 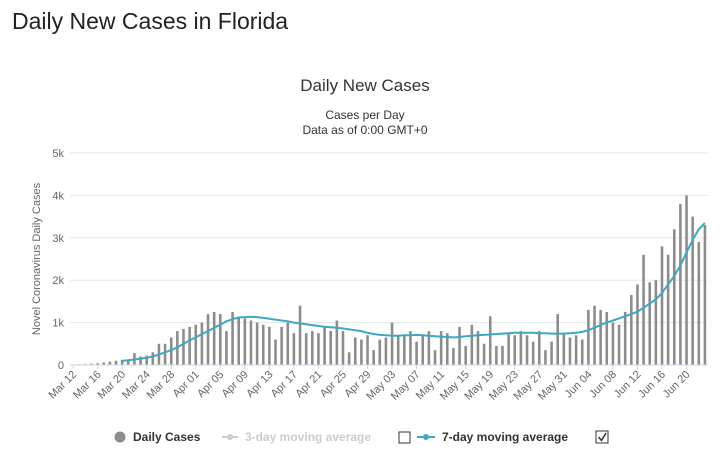 I want to click on legend-item-3day-average: 3-day moving average, so click(x=296, y=437).